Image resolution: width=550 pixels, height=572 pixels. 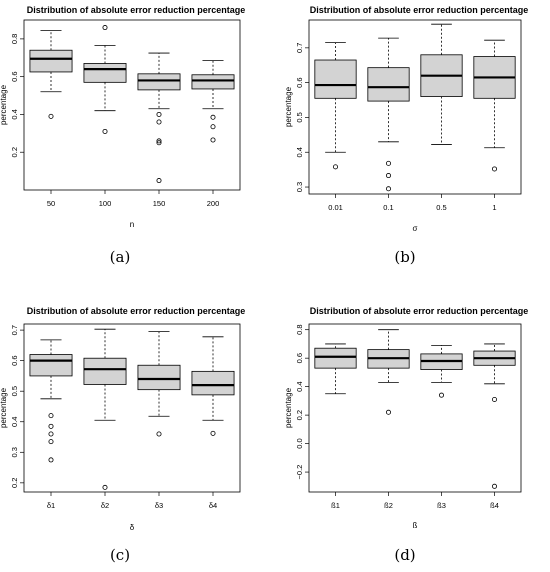 What do you see at coordinates (404, 555) in the screenshot?
I see `panel-label: (d)` at bounding box center [404, 555].